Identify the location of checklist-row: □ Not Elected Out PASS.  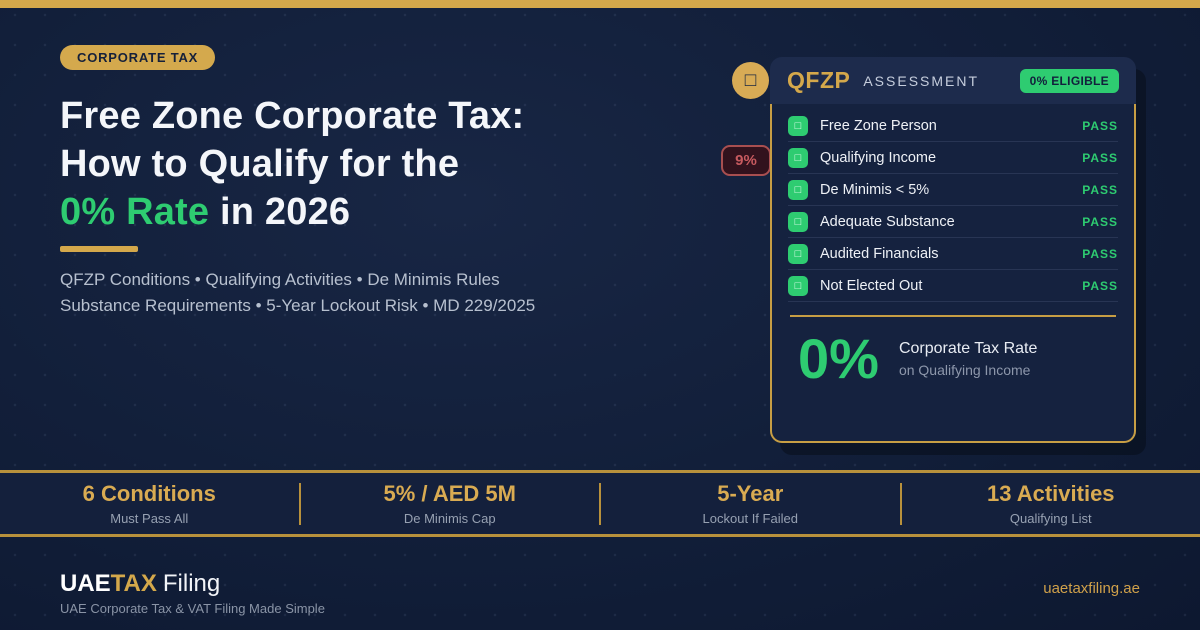
(953, 286).